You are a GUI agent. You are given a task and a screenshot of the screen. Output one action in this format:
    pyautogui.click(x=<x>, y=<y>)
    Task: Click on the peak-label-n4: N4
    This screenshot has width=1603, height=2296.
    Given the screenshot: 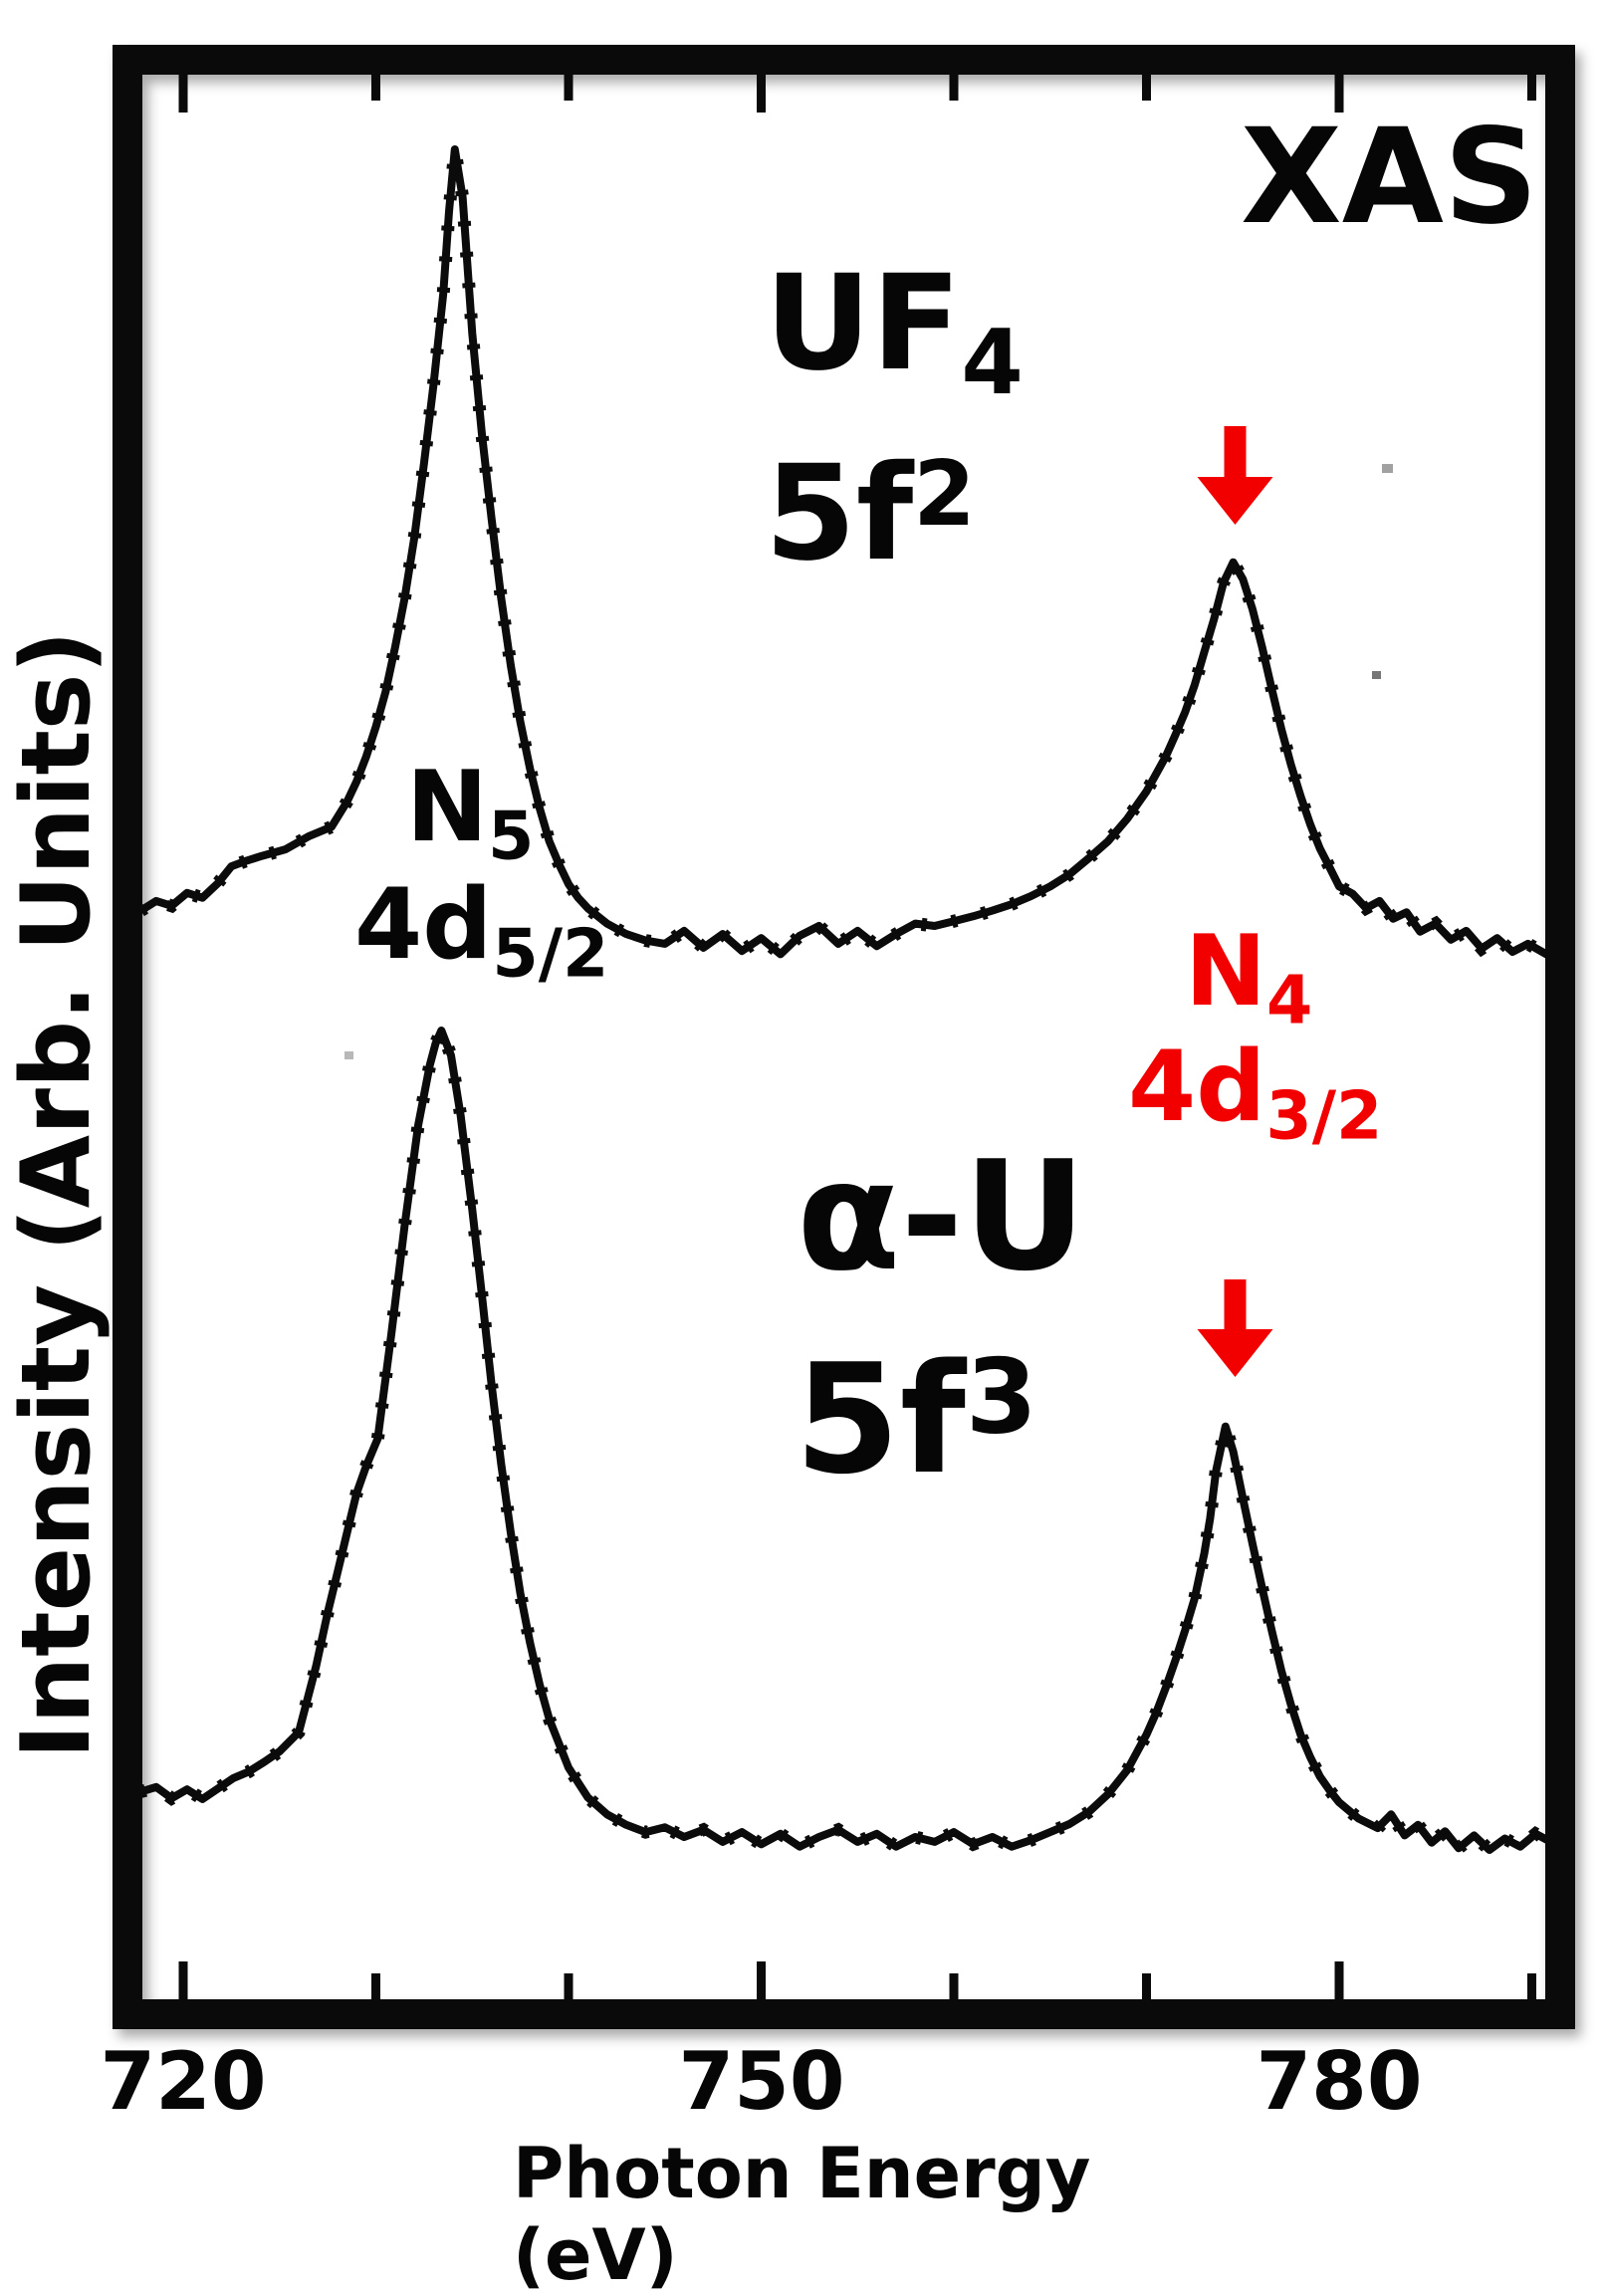 What is the action you would take?
    pyautogui.click(x=1248, y=978)
    